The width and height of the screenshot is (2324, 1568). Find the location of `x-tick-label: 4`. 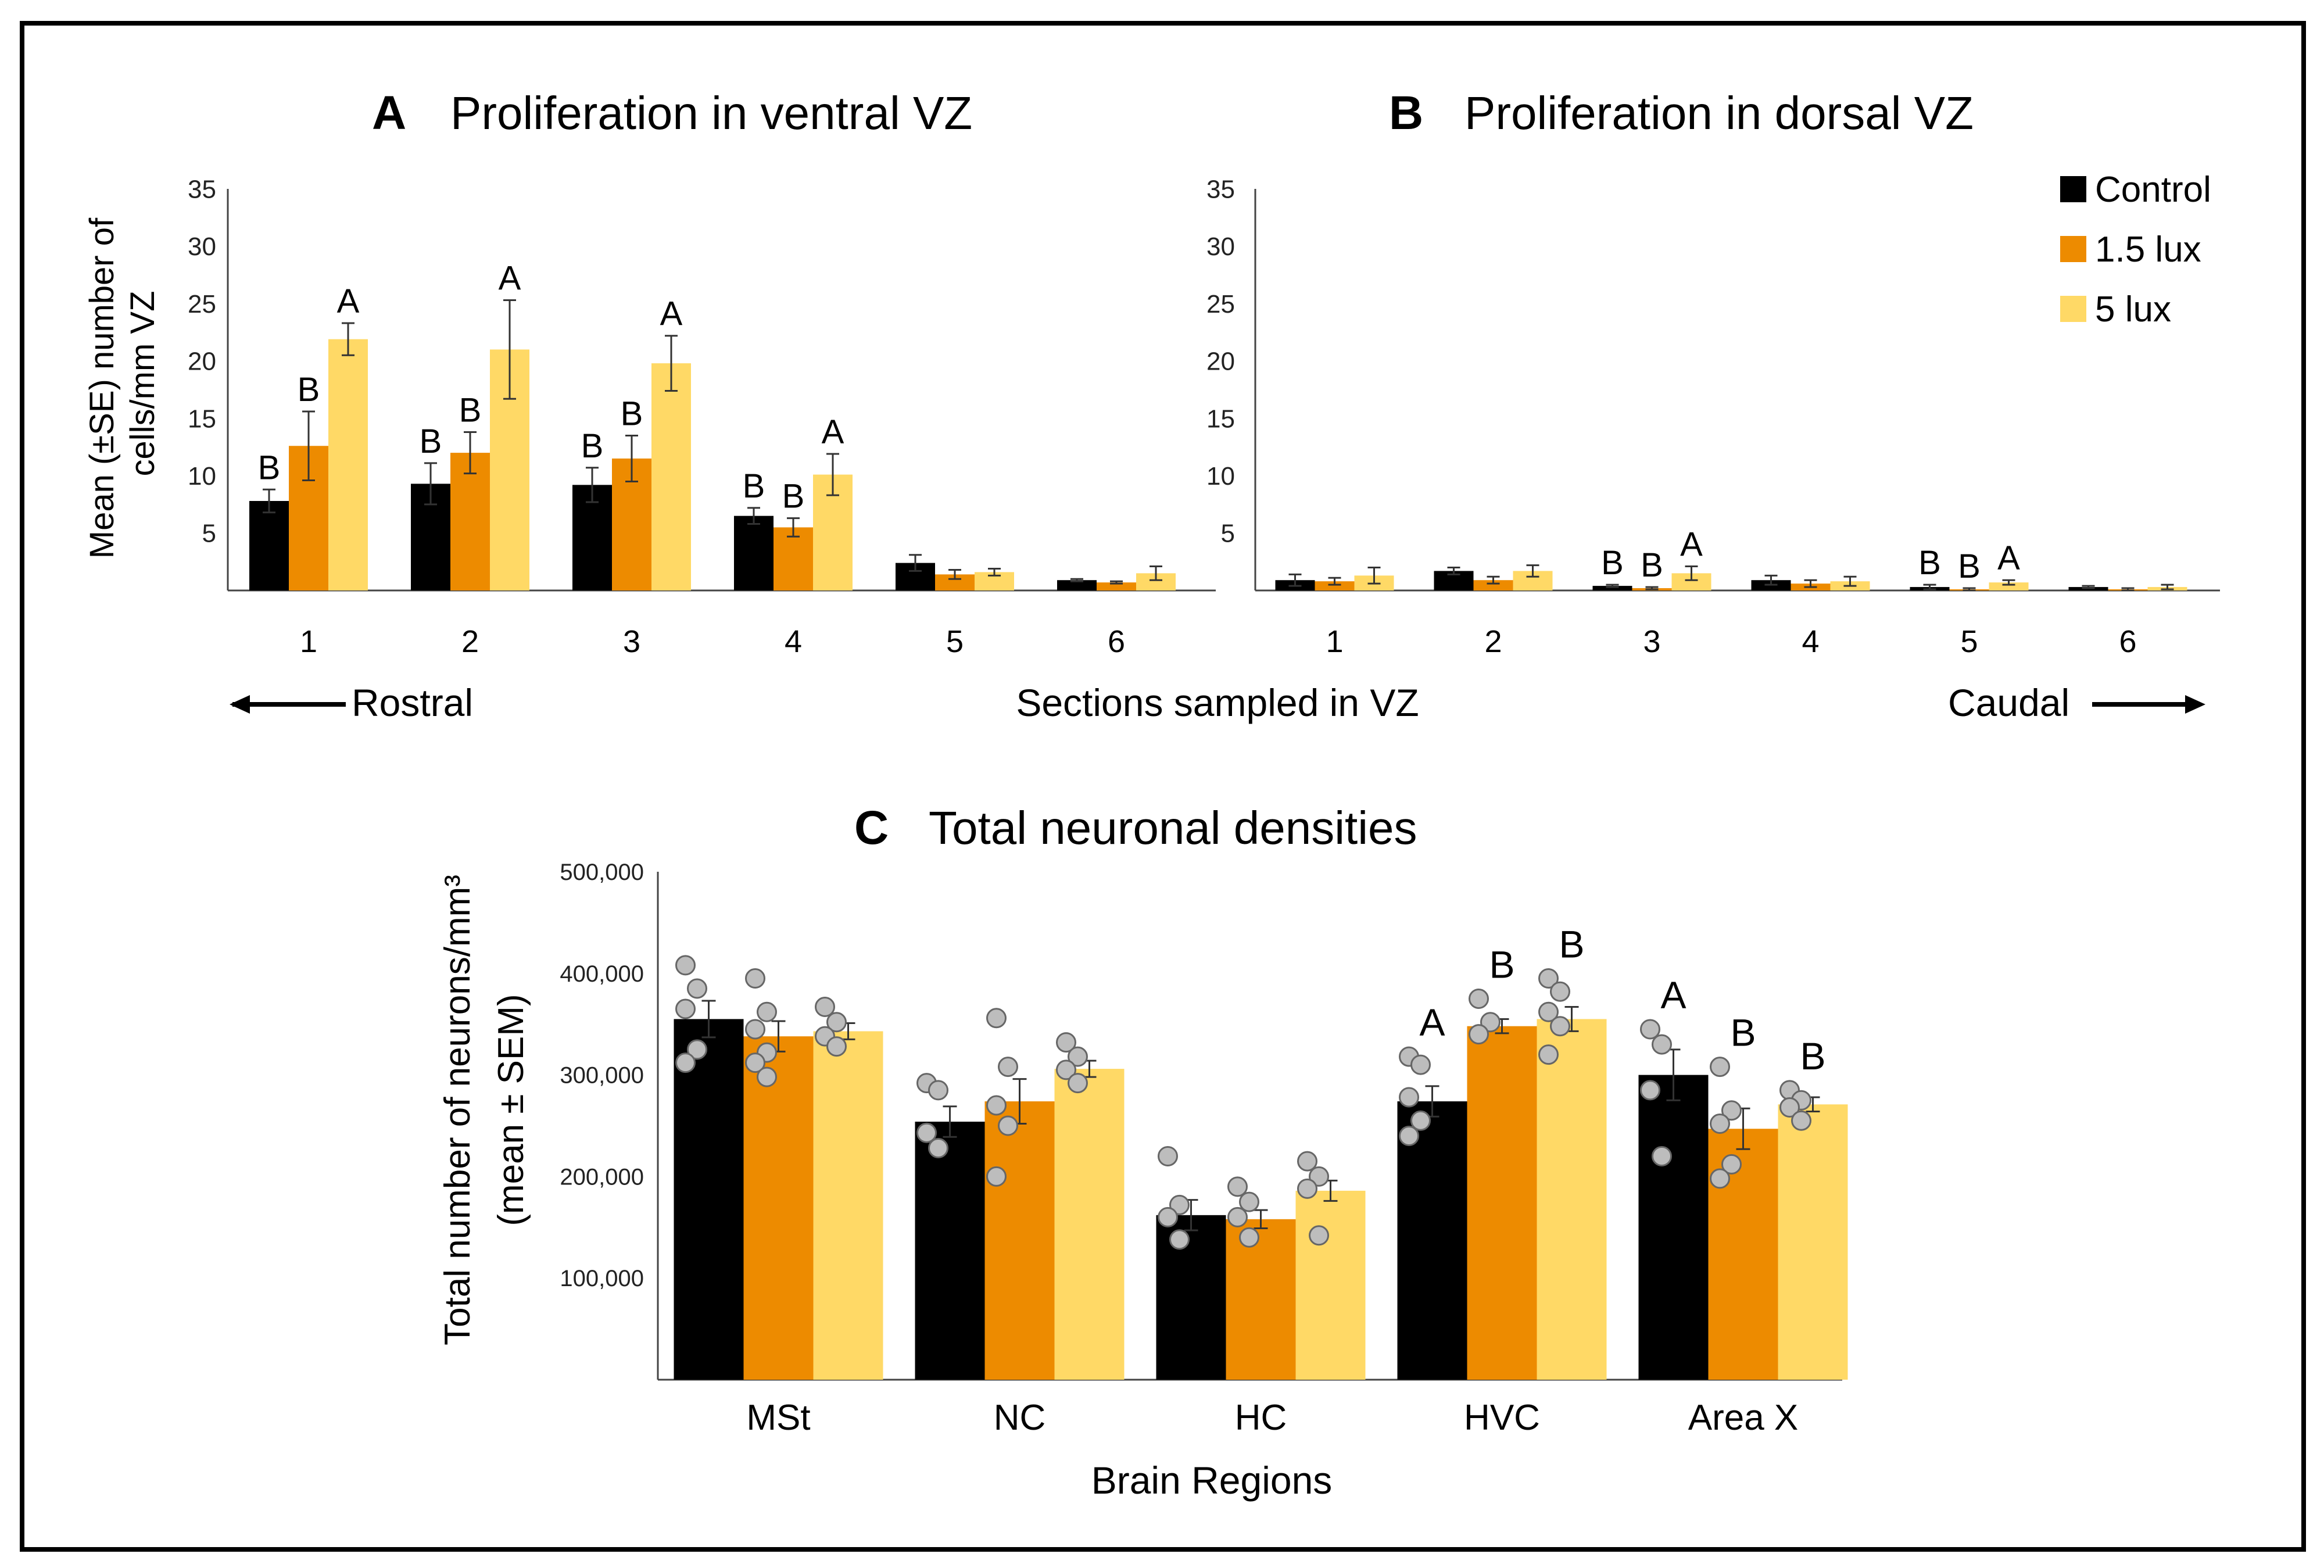

x-tick-label: 4 is located at coordinates (793, 641).